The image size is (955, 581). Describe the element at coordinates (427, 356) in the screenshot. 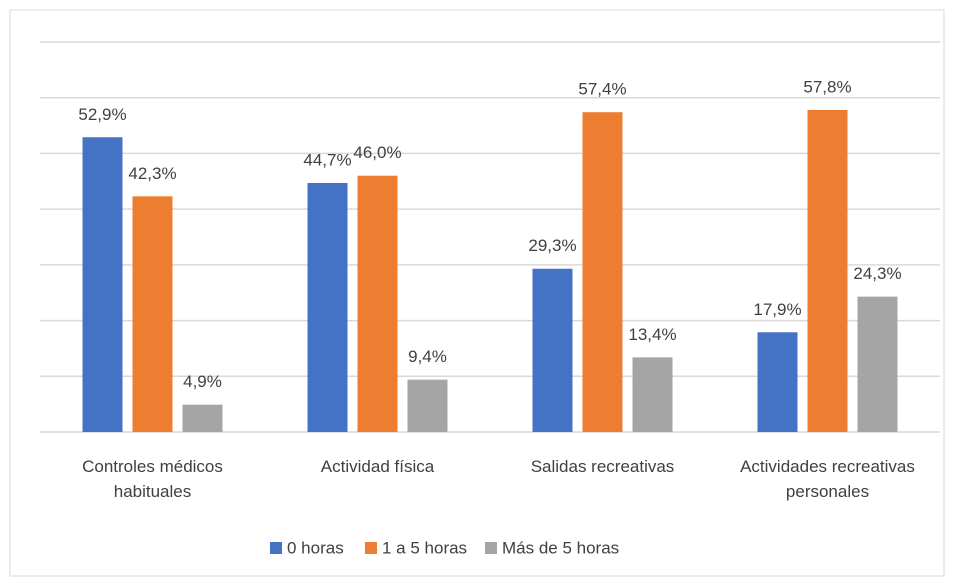

I see `data-label: 9,4%` at that location.